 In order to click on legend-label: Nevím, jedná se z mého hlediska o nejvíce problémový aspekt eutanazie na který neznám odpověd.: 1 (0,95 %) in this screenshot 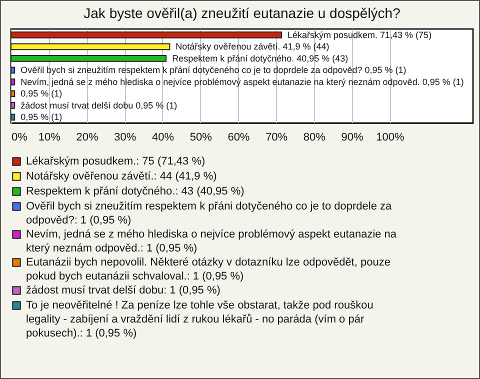, I will do `click(212, 241)`.